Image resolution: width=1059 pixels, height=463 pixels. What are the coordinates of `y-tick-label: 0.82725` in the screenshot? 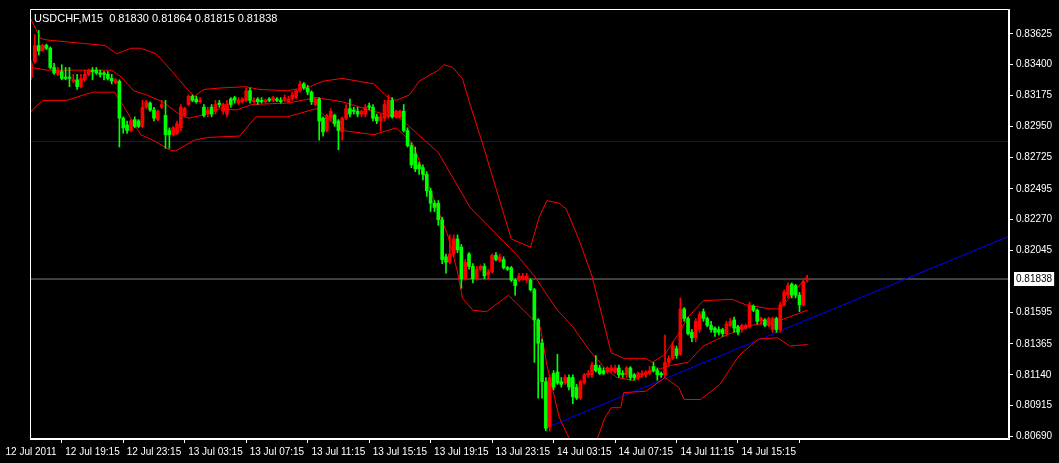 It's located at (1034, 157).